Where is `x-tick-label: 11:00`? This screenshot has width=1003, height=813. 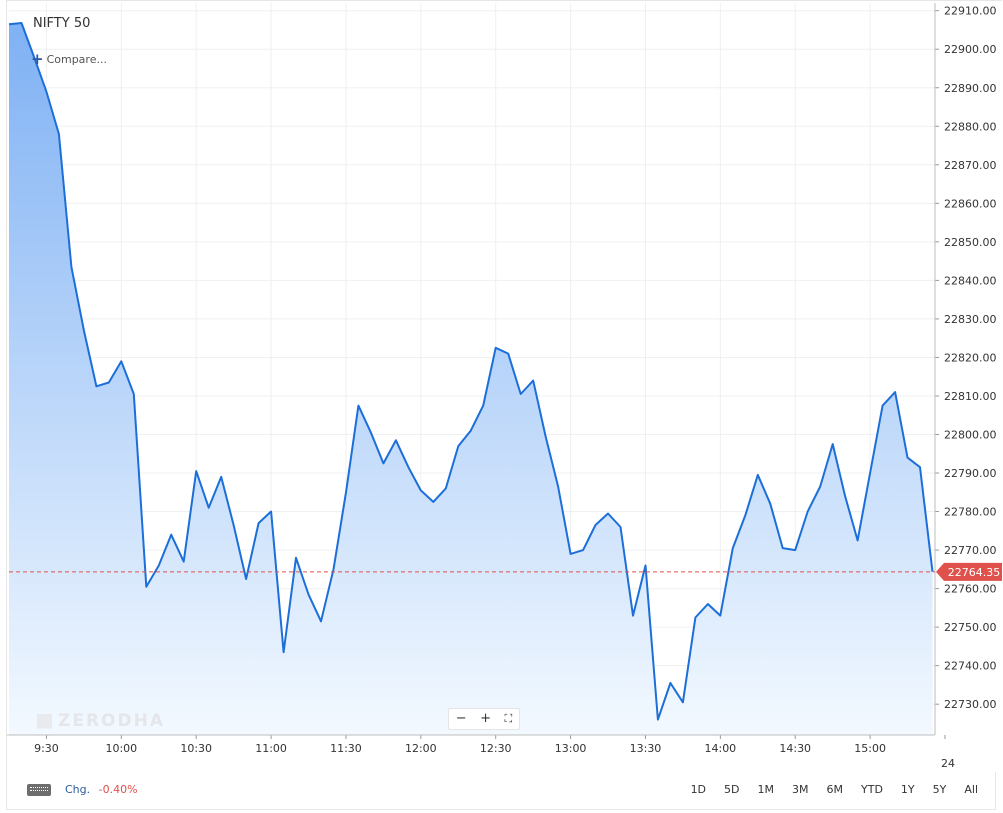
x-tick-label: 11:00 is located at coordinates (271, 748).